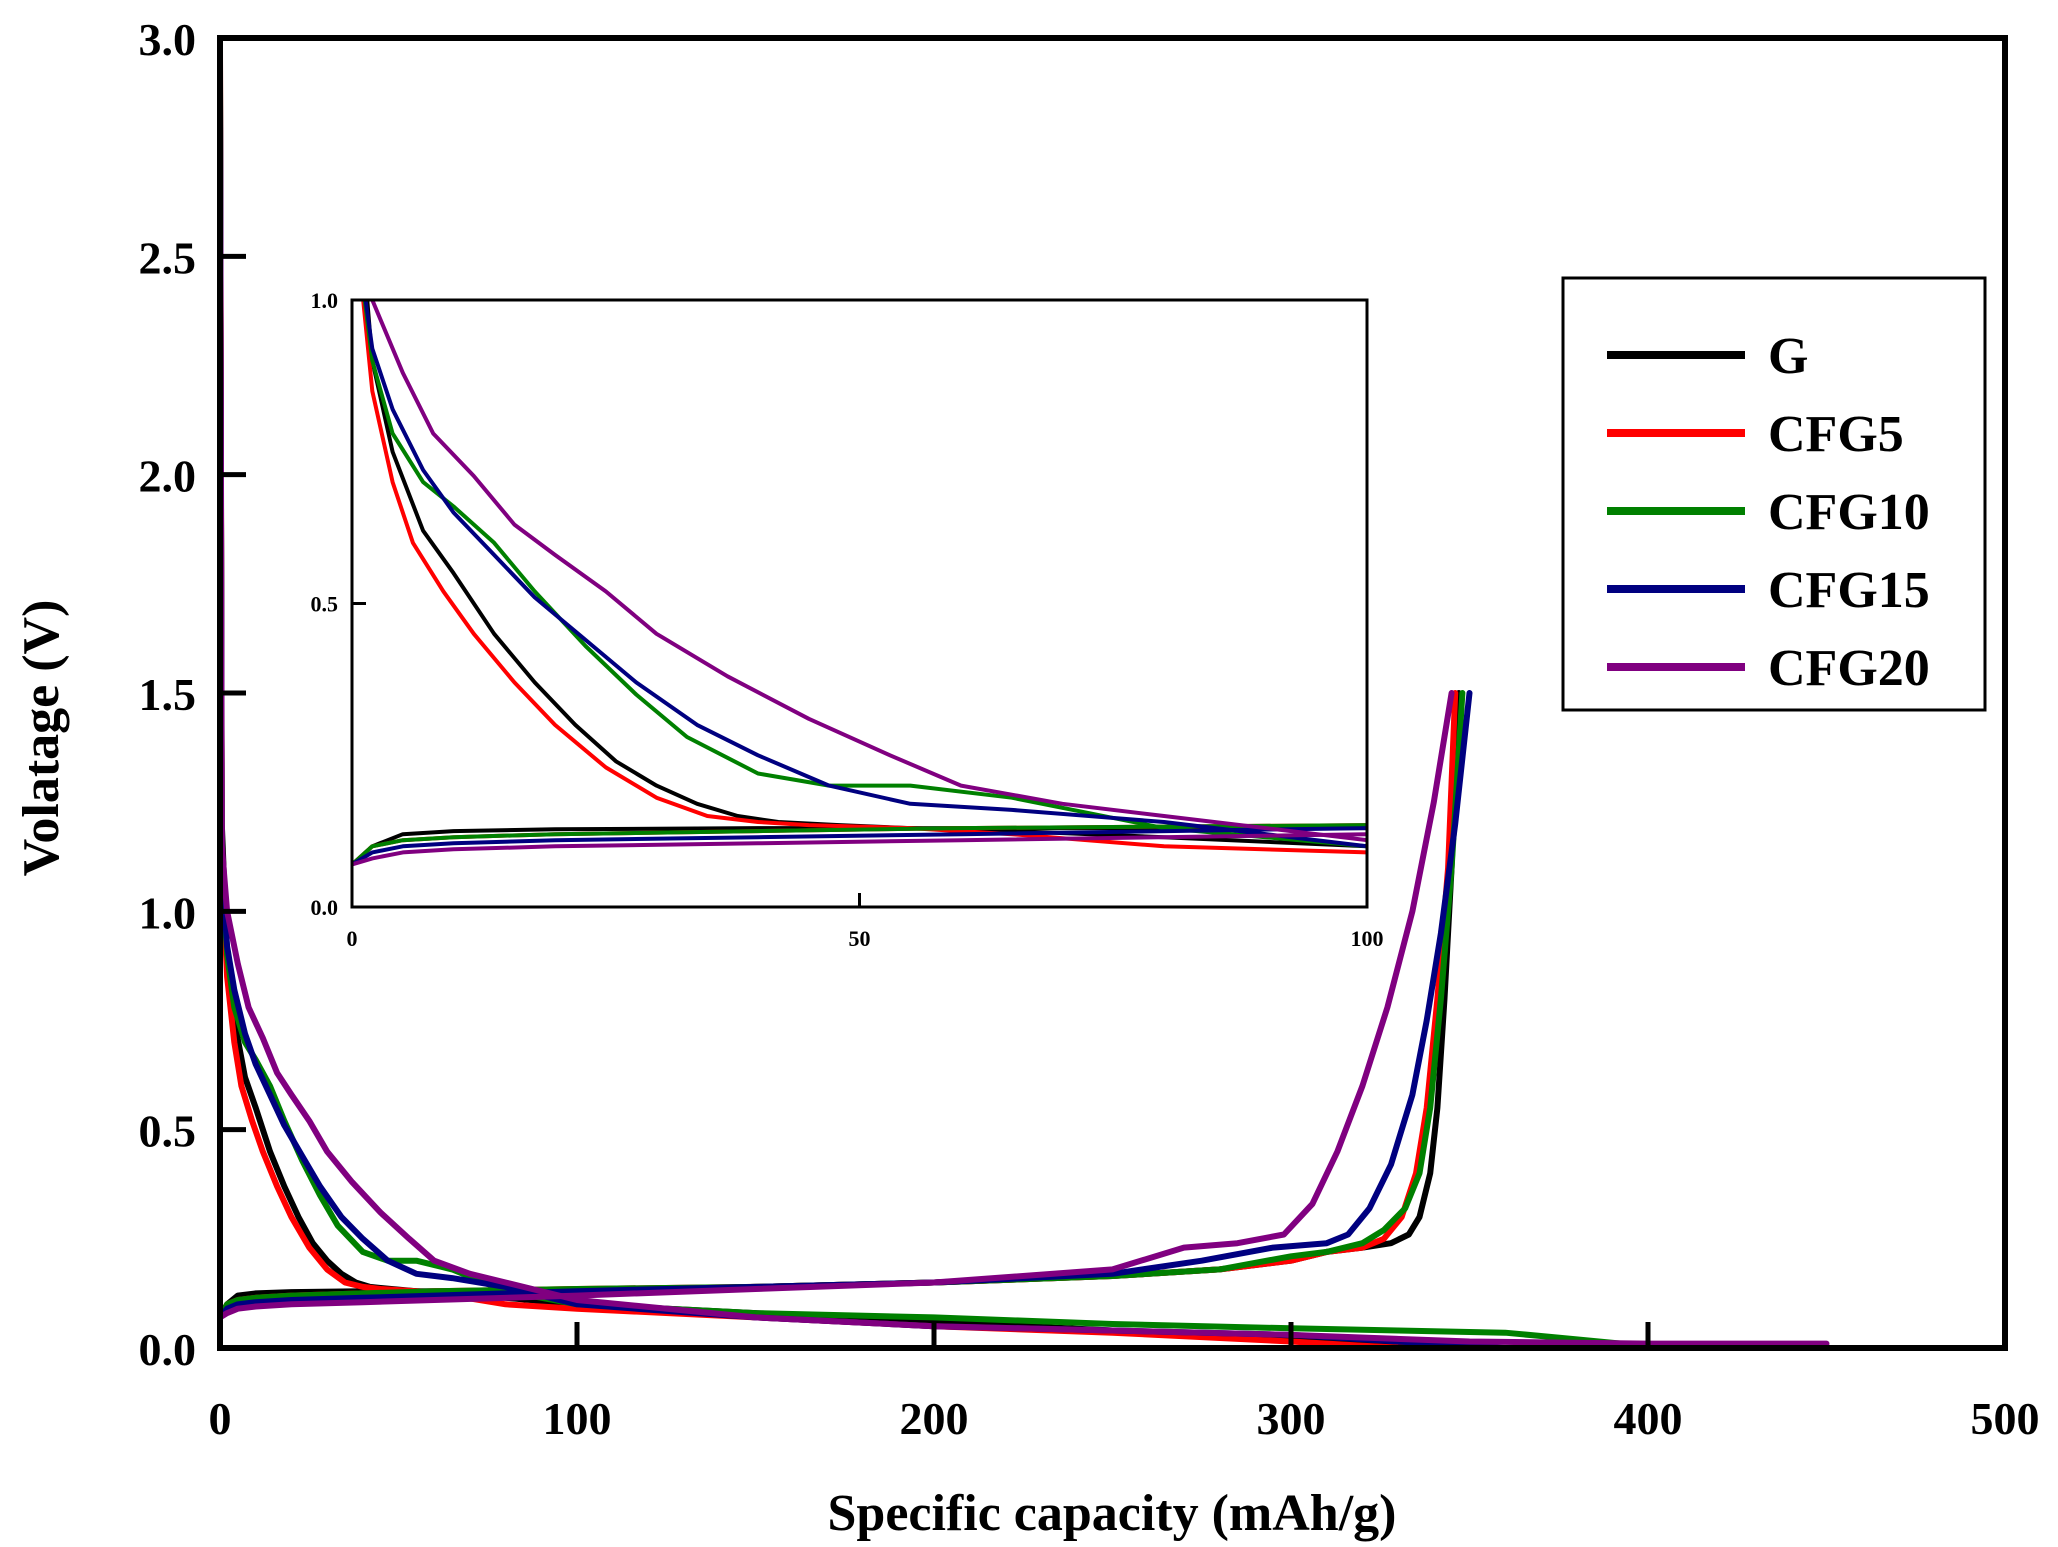 This screenshot has width=2058, height=1547. I want to click on x-tick-label-300: 300, so click(1291, 1418).